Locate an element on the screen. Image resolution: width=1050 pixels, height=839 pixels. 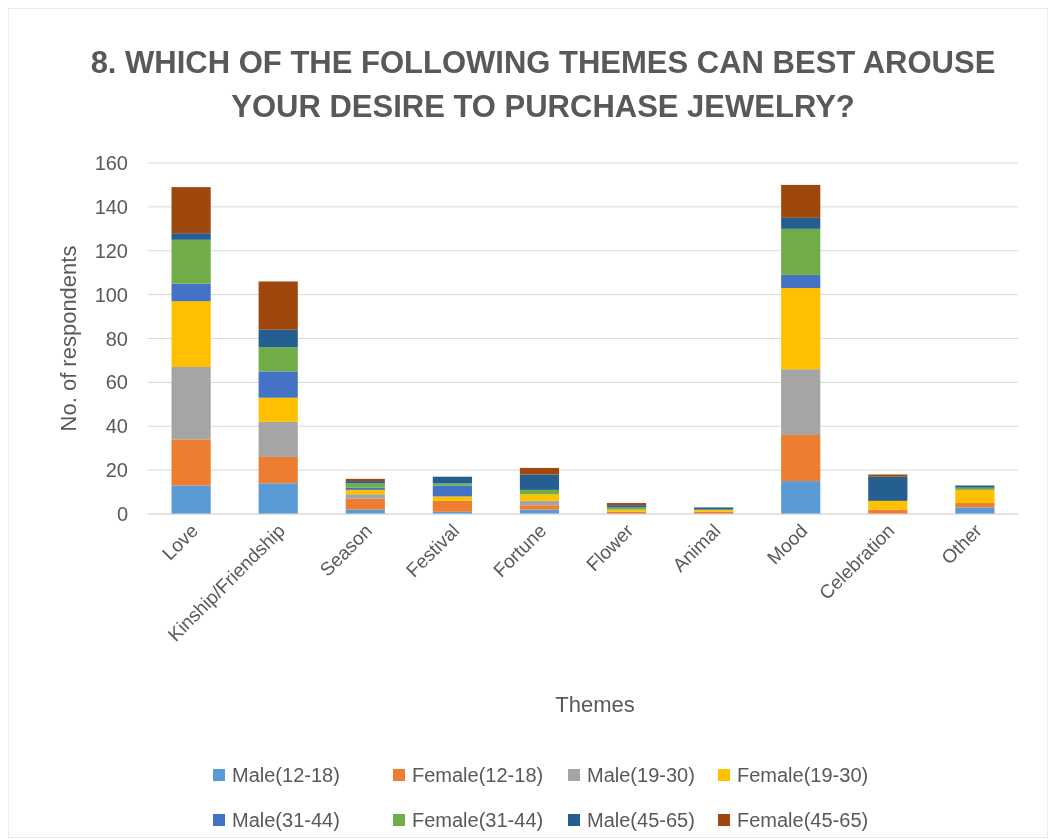
legend-label: Female(19-30) is located at coordinates (803, 775).